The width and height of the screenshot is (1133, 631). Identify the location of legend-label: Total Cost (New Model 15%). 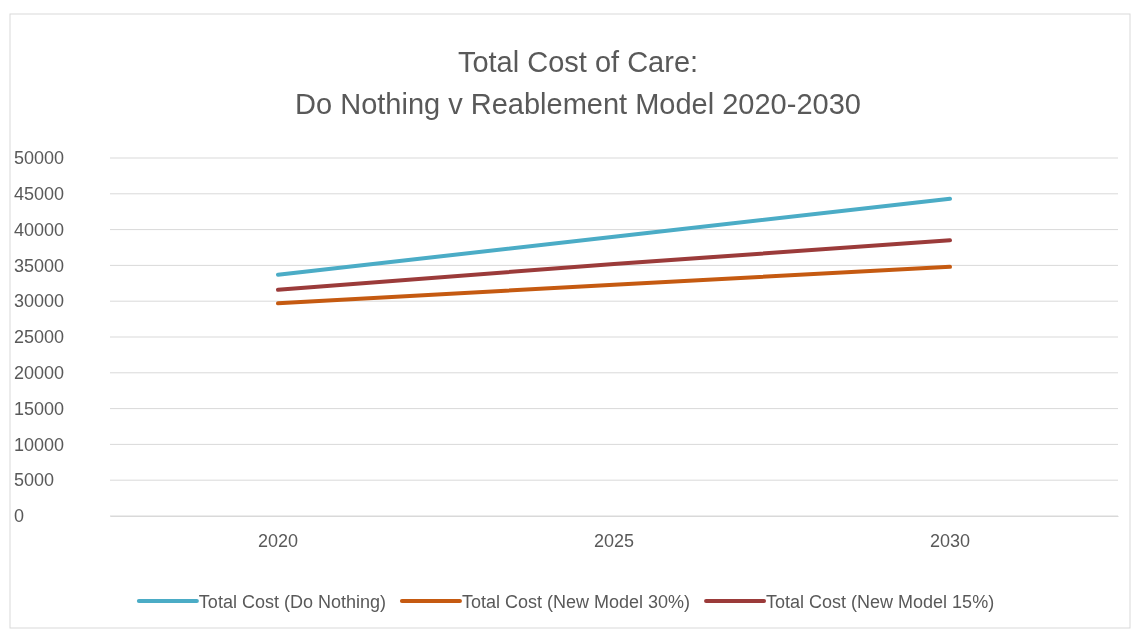
(880, 602).